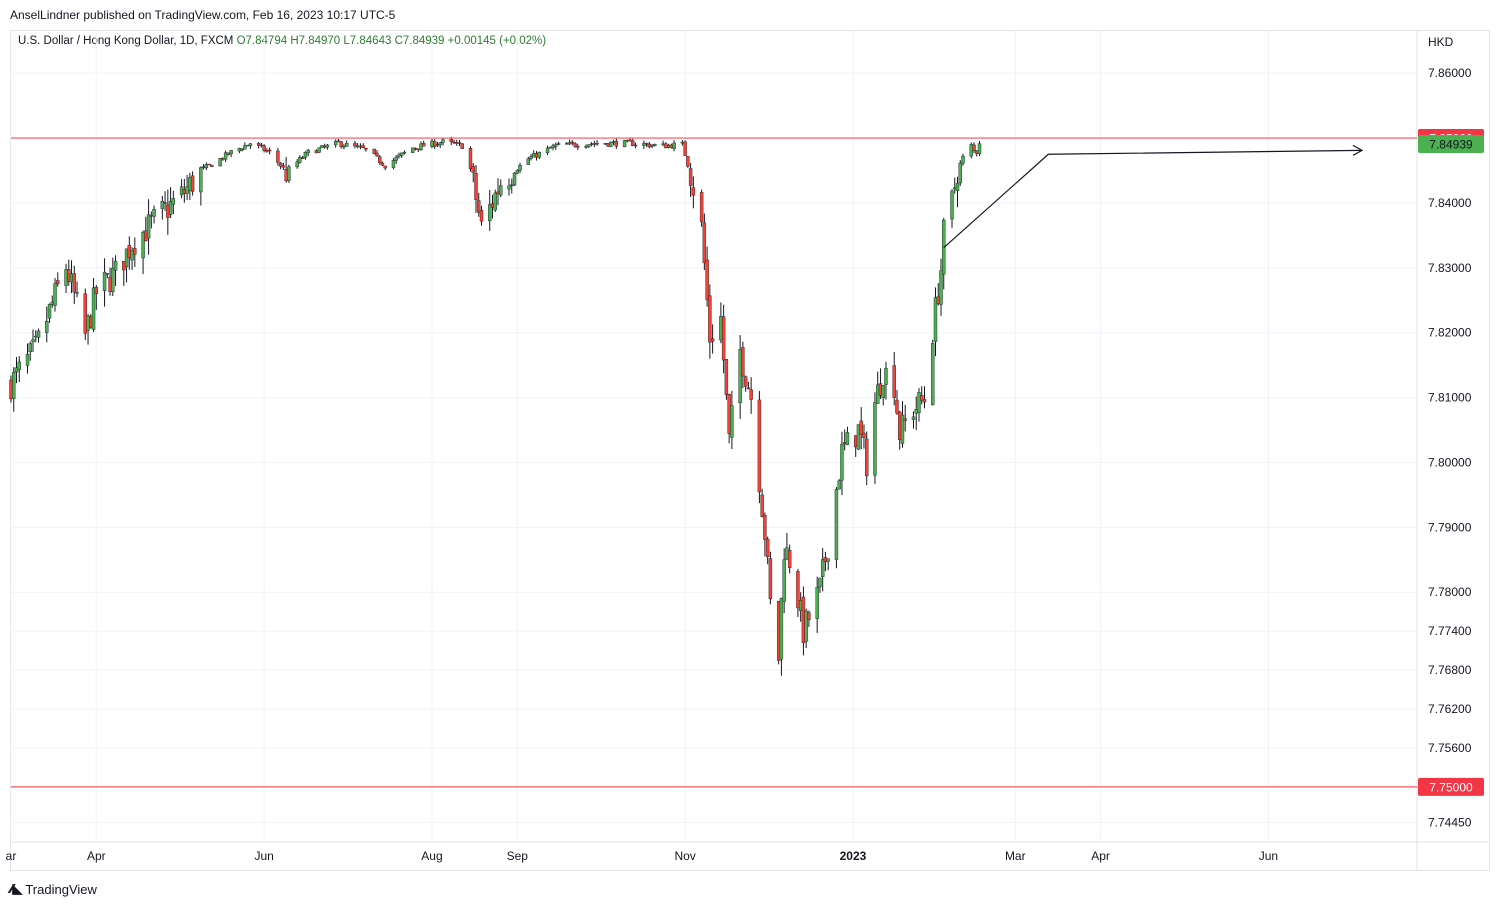  What do you see at coordinates (1441, 42) in the screenshot?
I see `currency-label: HKD` at bounding box center [1441, 42].